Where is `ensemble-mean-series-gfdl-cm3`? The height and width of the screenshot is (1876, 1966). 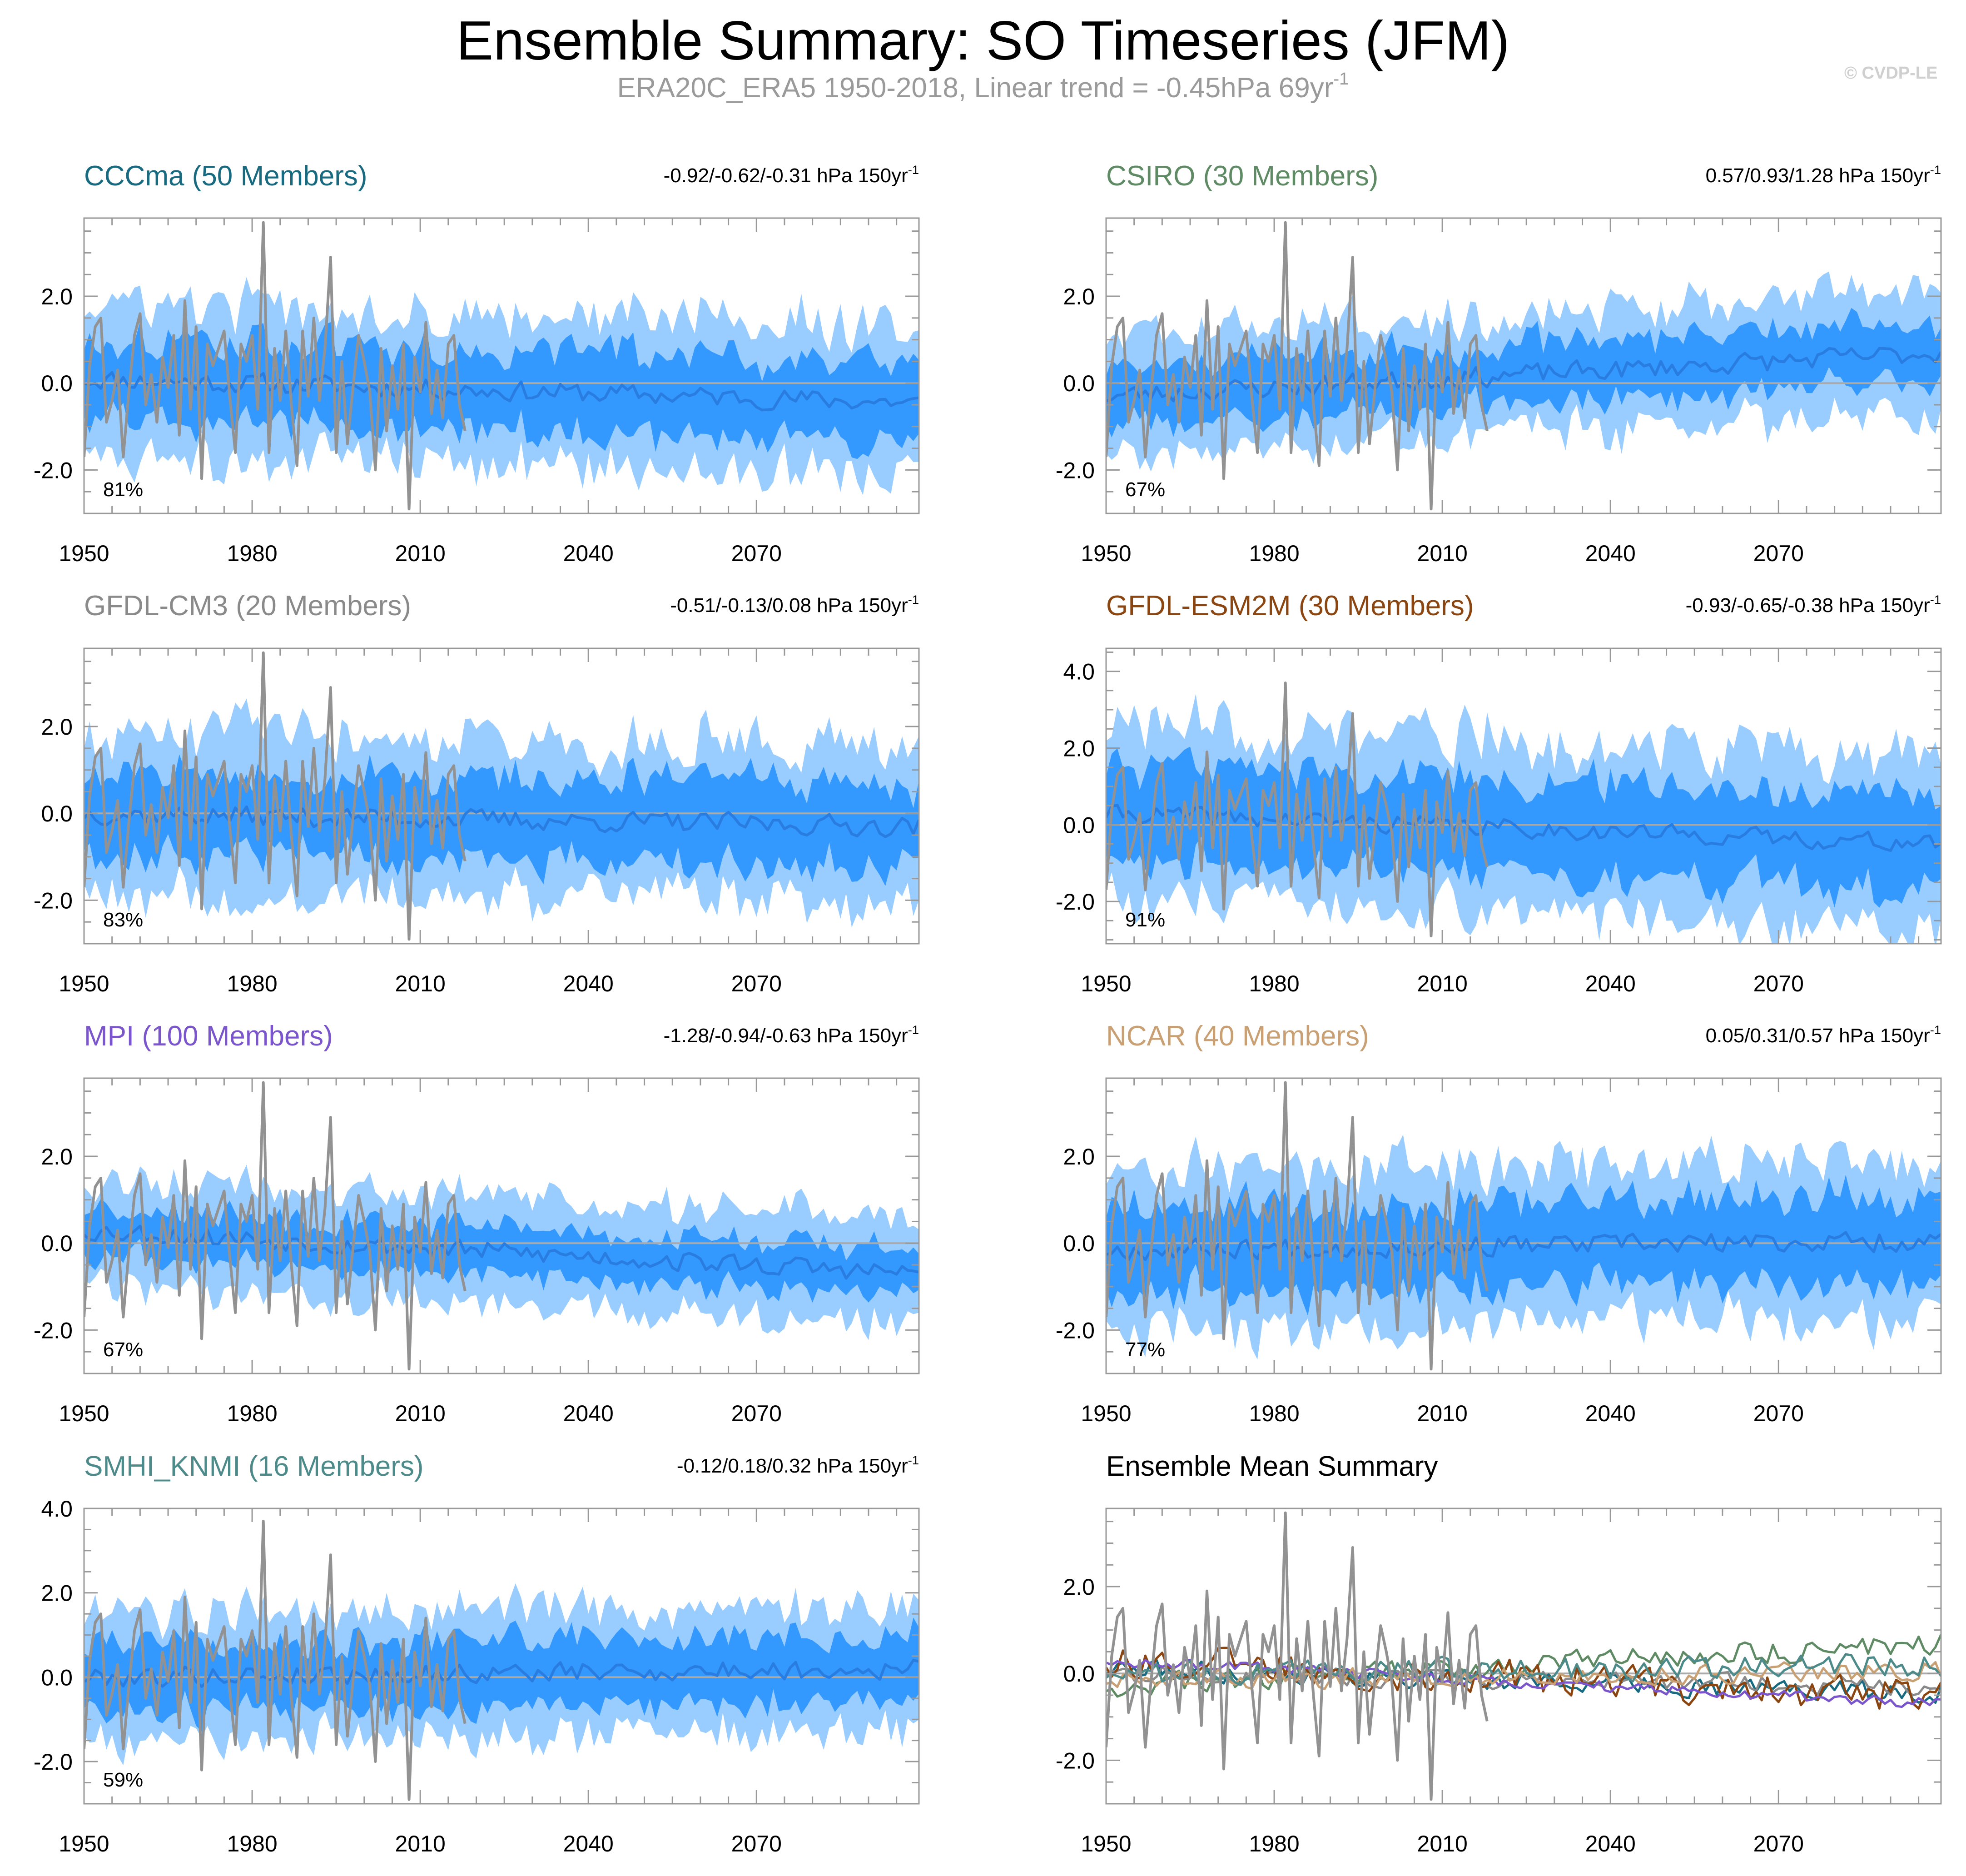 ensemble-mean-series-gfdl-cm3 is located at coordinates (1523, 1681).